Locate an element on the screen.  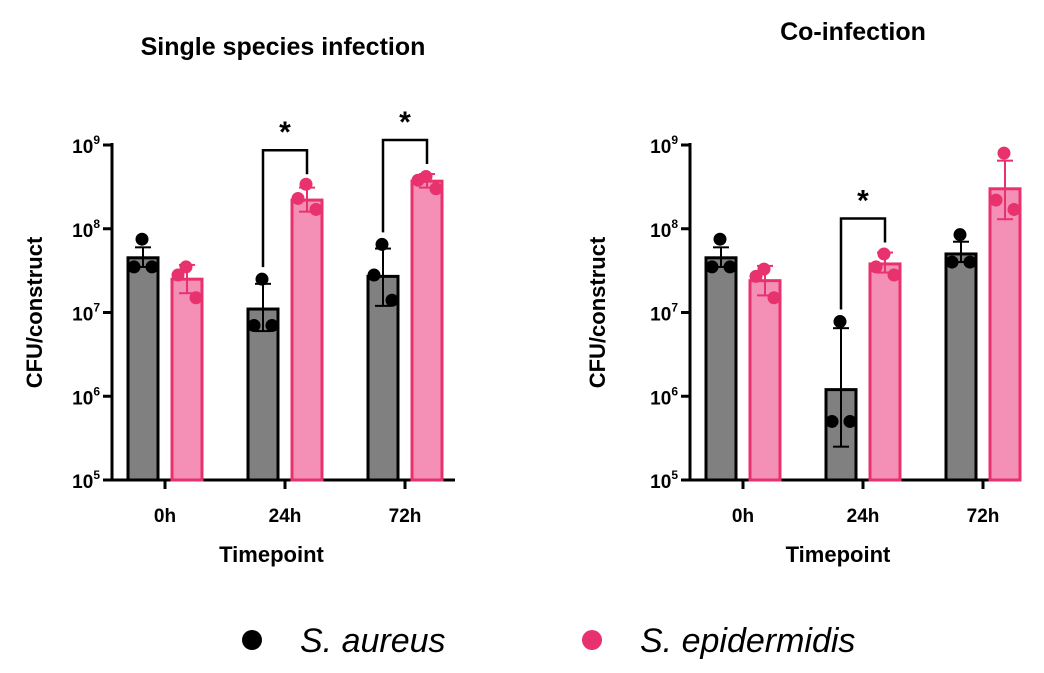
significance-star-72h: * is located at coordinates (405, 122).